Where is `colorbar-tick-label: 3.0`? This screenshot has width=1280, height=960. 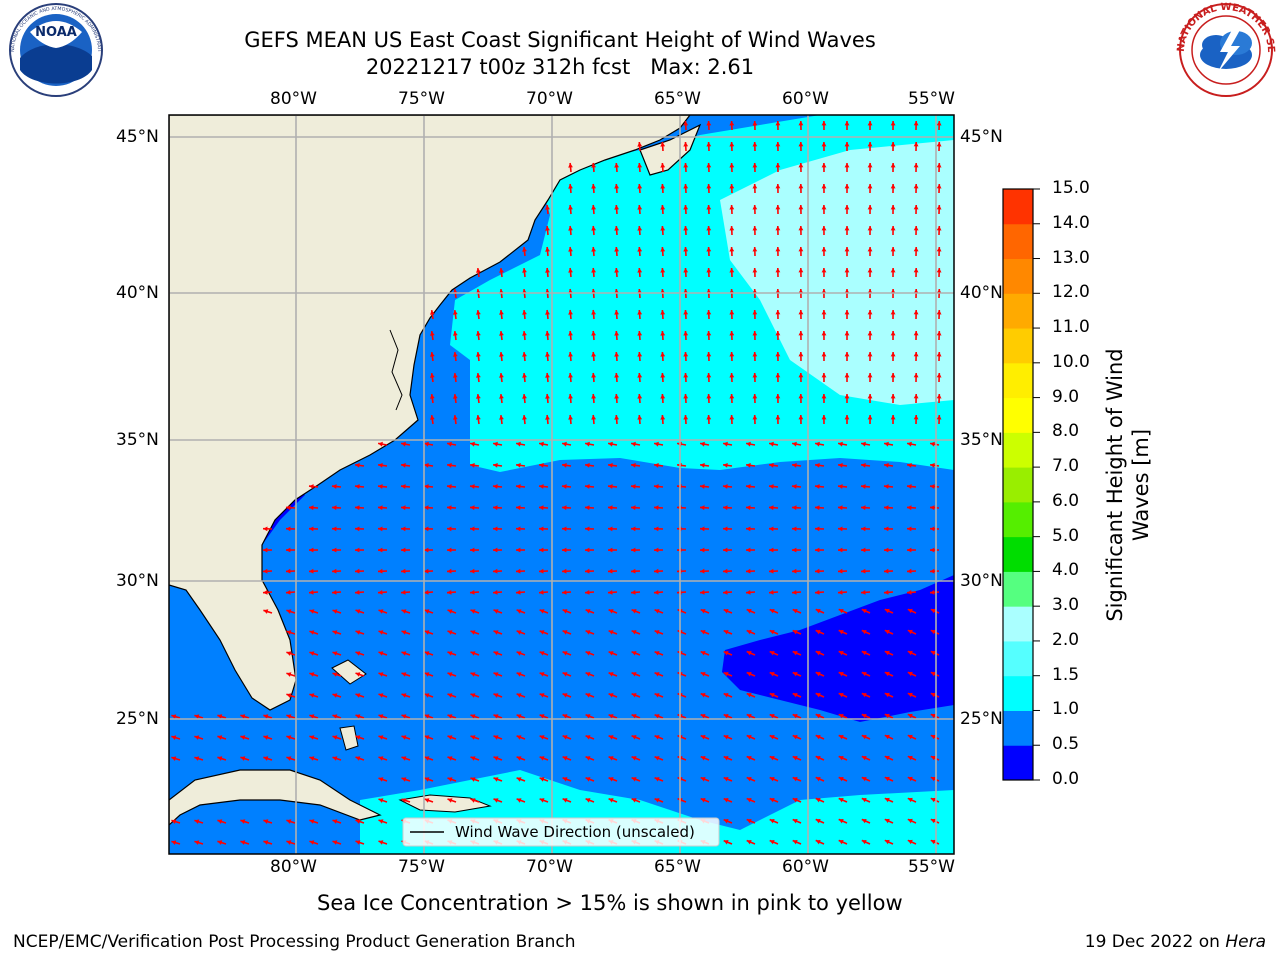
colorbar-tick-label: 3.0 is located at coordinates (1066, 605).